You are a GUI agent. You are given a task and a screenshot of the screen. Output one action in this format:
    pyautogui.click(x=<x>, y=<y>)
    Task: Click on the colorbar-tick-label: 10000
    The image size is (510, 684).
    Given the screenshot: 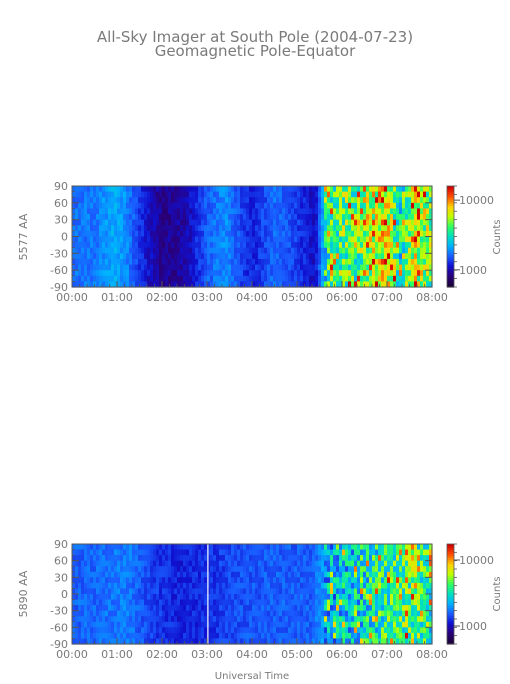 What is the action you would take?
    pyautogui.click(x=476, y=200)
    